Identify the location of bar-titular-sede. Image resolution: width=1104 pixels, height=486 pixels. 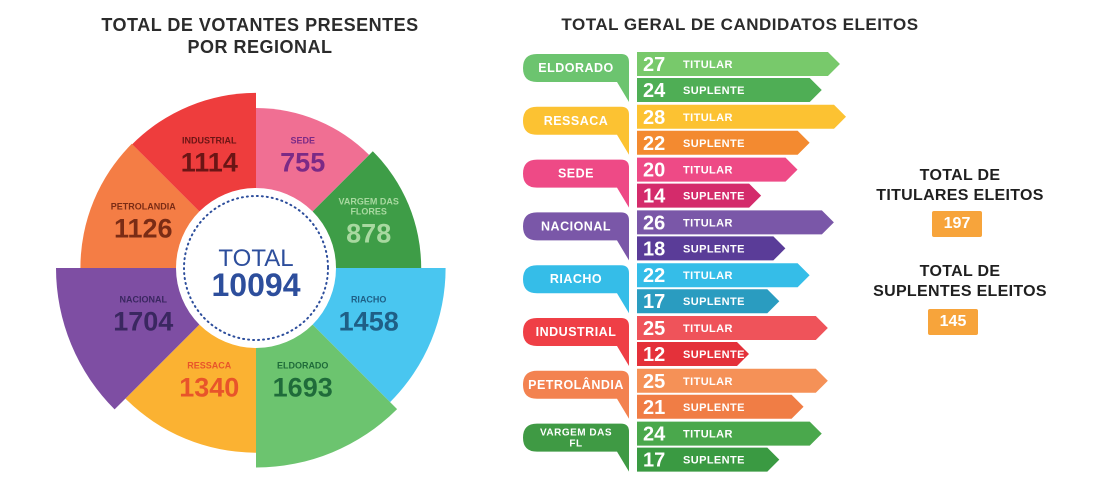
(717, 169).